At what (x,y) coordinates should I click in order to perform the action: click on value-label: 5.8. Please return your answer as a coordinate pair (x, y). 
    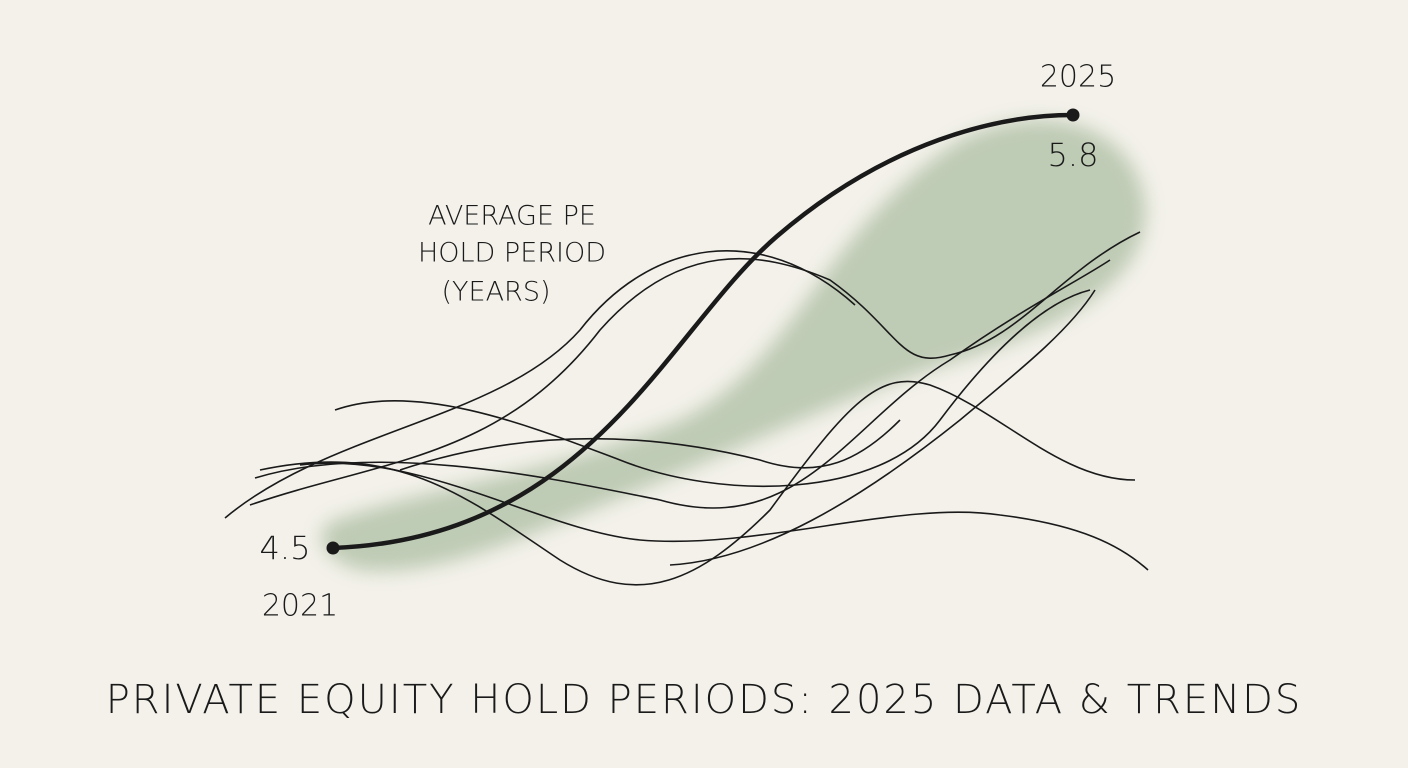
    Looking at the image, I should click on (1073, 155).